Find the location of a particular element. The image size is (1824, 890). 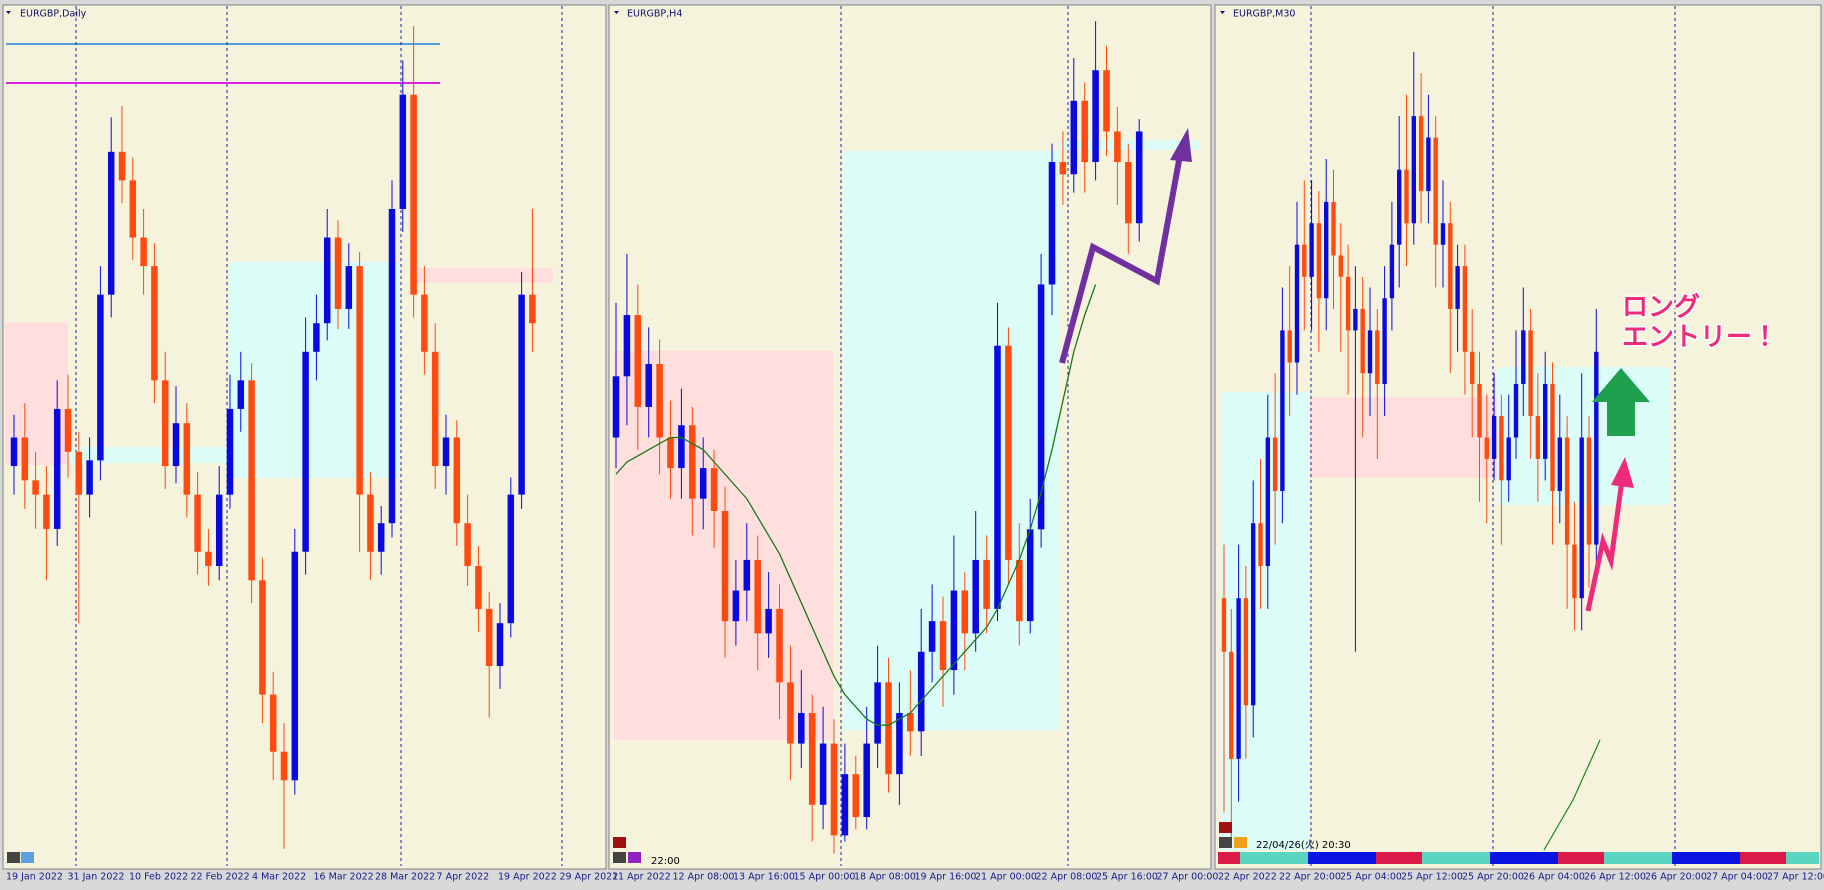

x-tick-label: 21 Apr 00:00 is located at coordinates (1006, 877).